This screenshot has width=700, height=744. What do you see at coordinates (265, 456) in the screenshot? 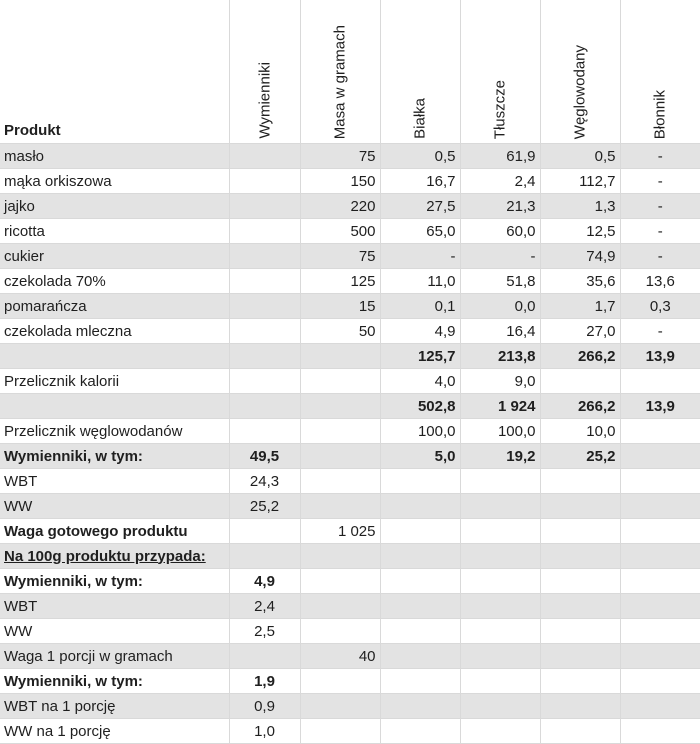
I see `value-cell: 49,5` at bounding box center [265, 456].